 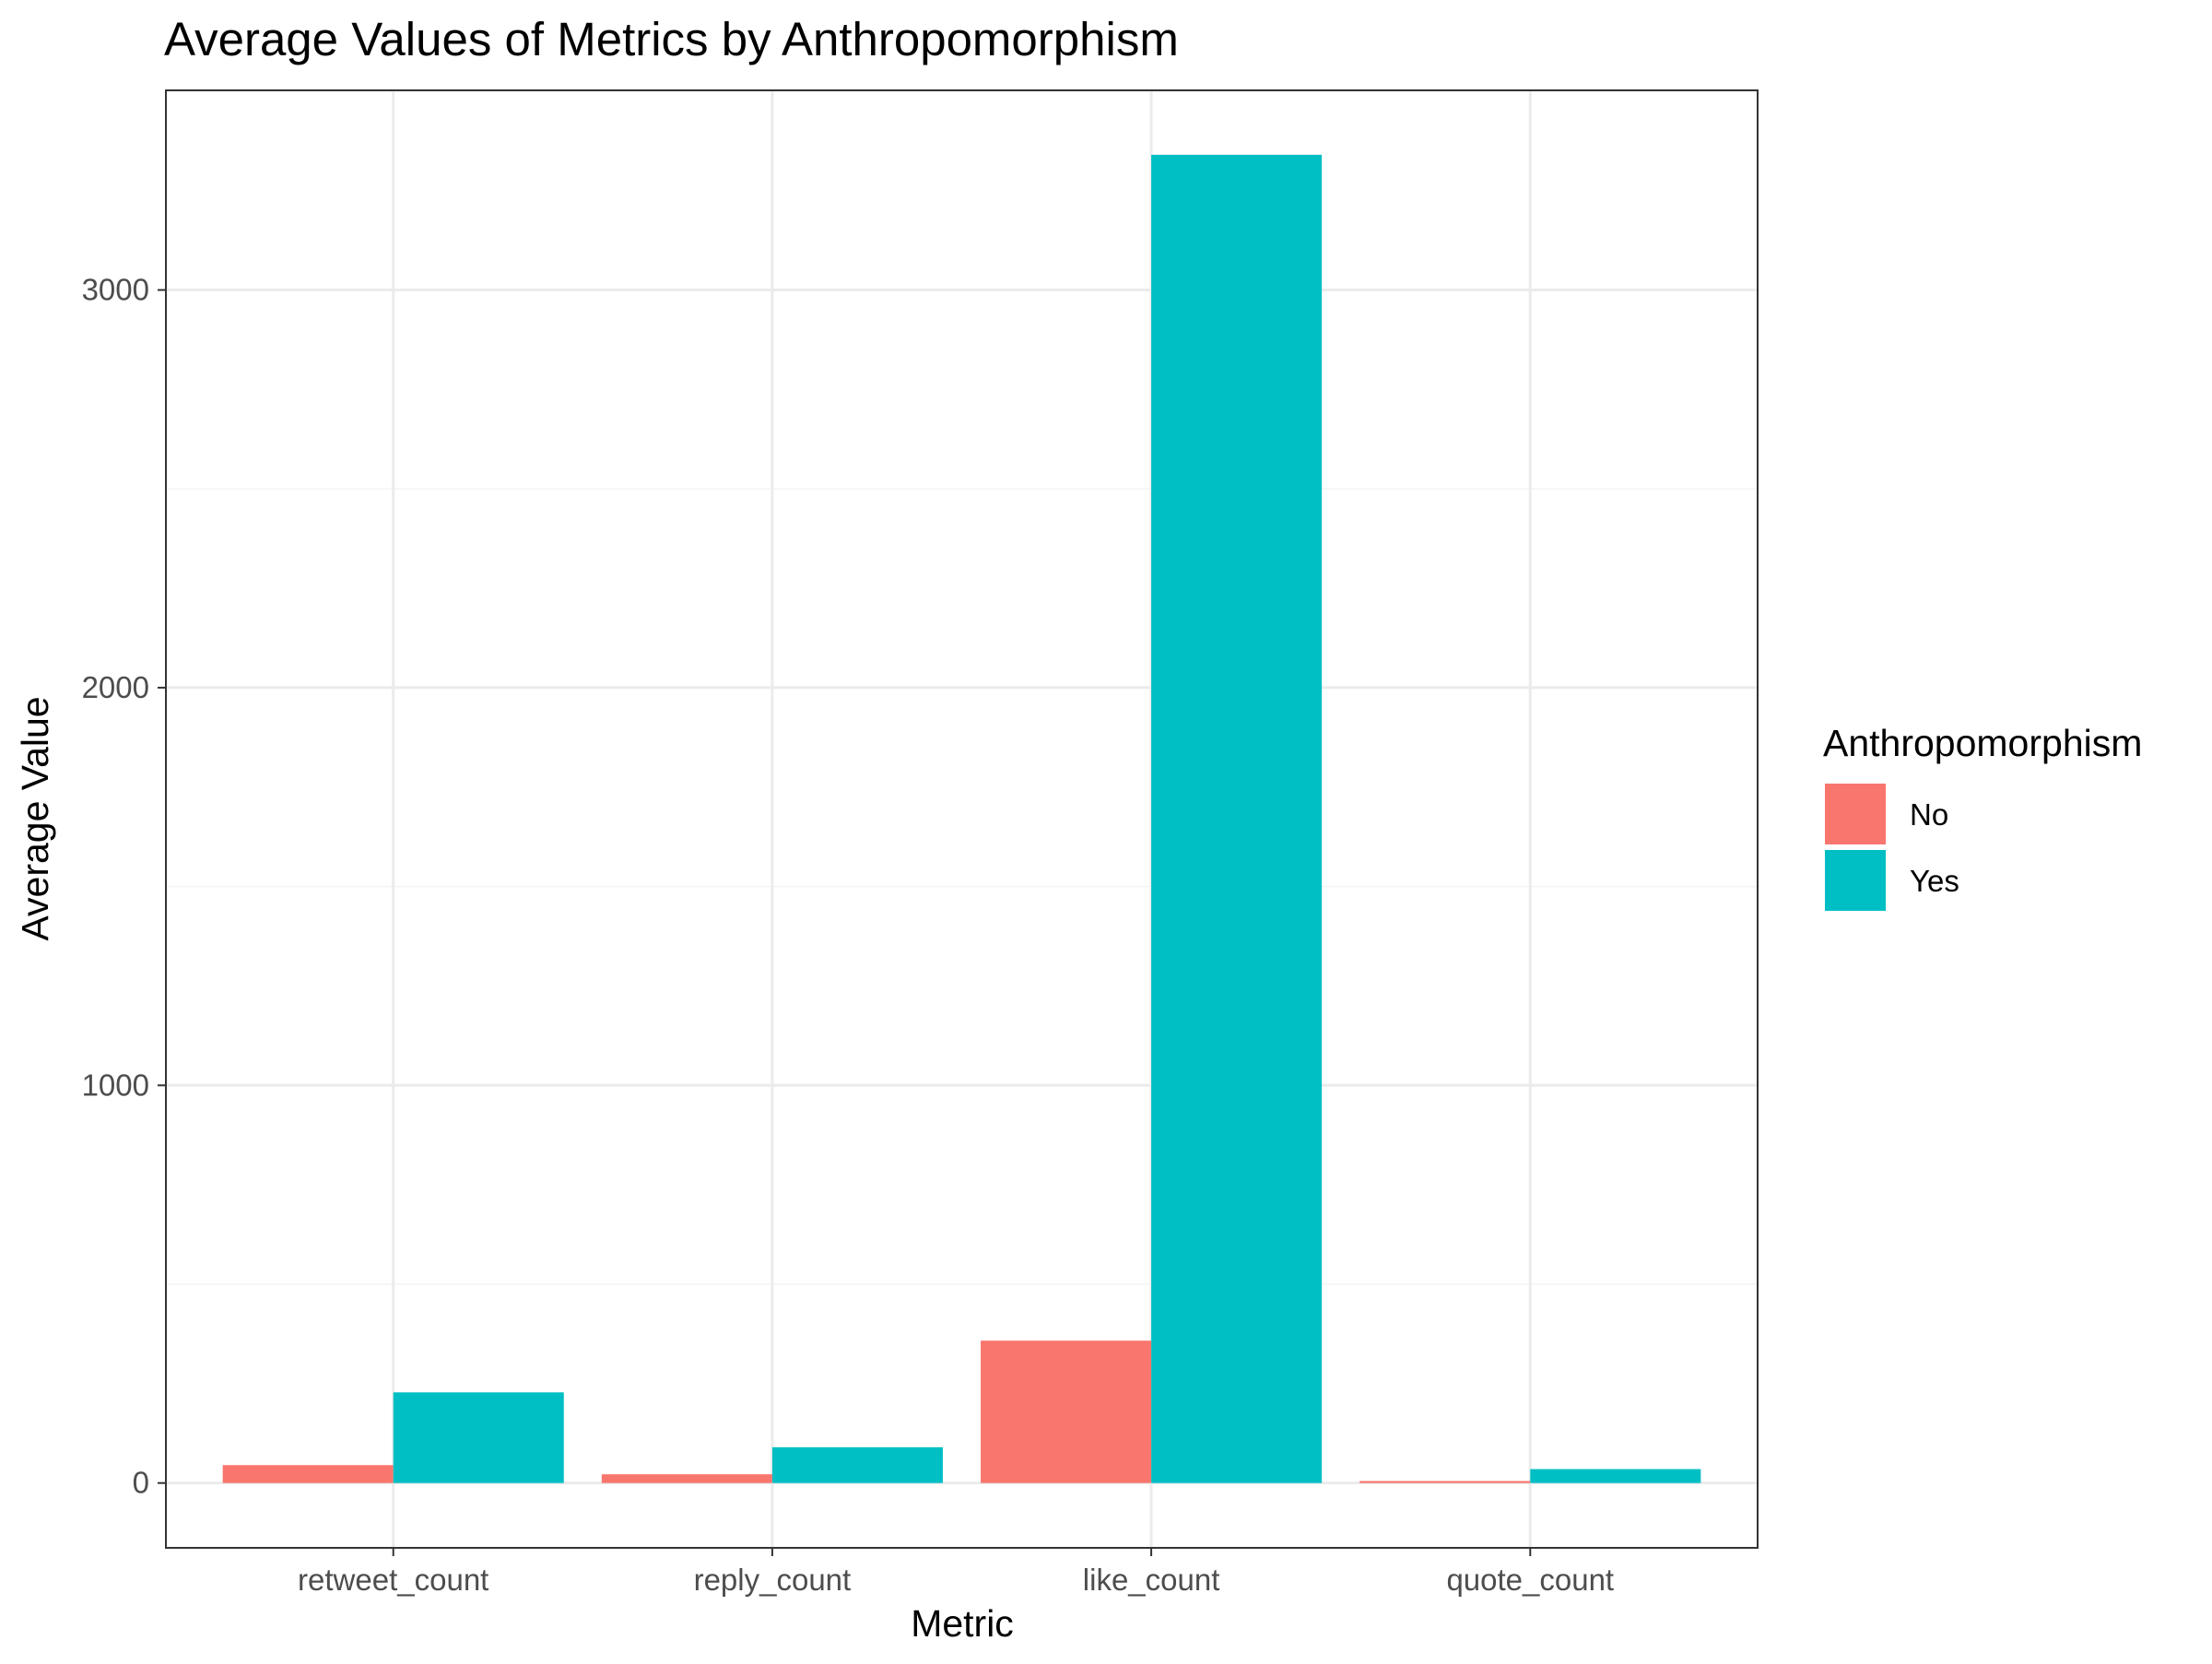 I want to click on y-tick-label: 3000, so click(x=115, y=290).